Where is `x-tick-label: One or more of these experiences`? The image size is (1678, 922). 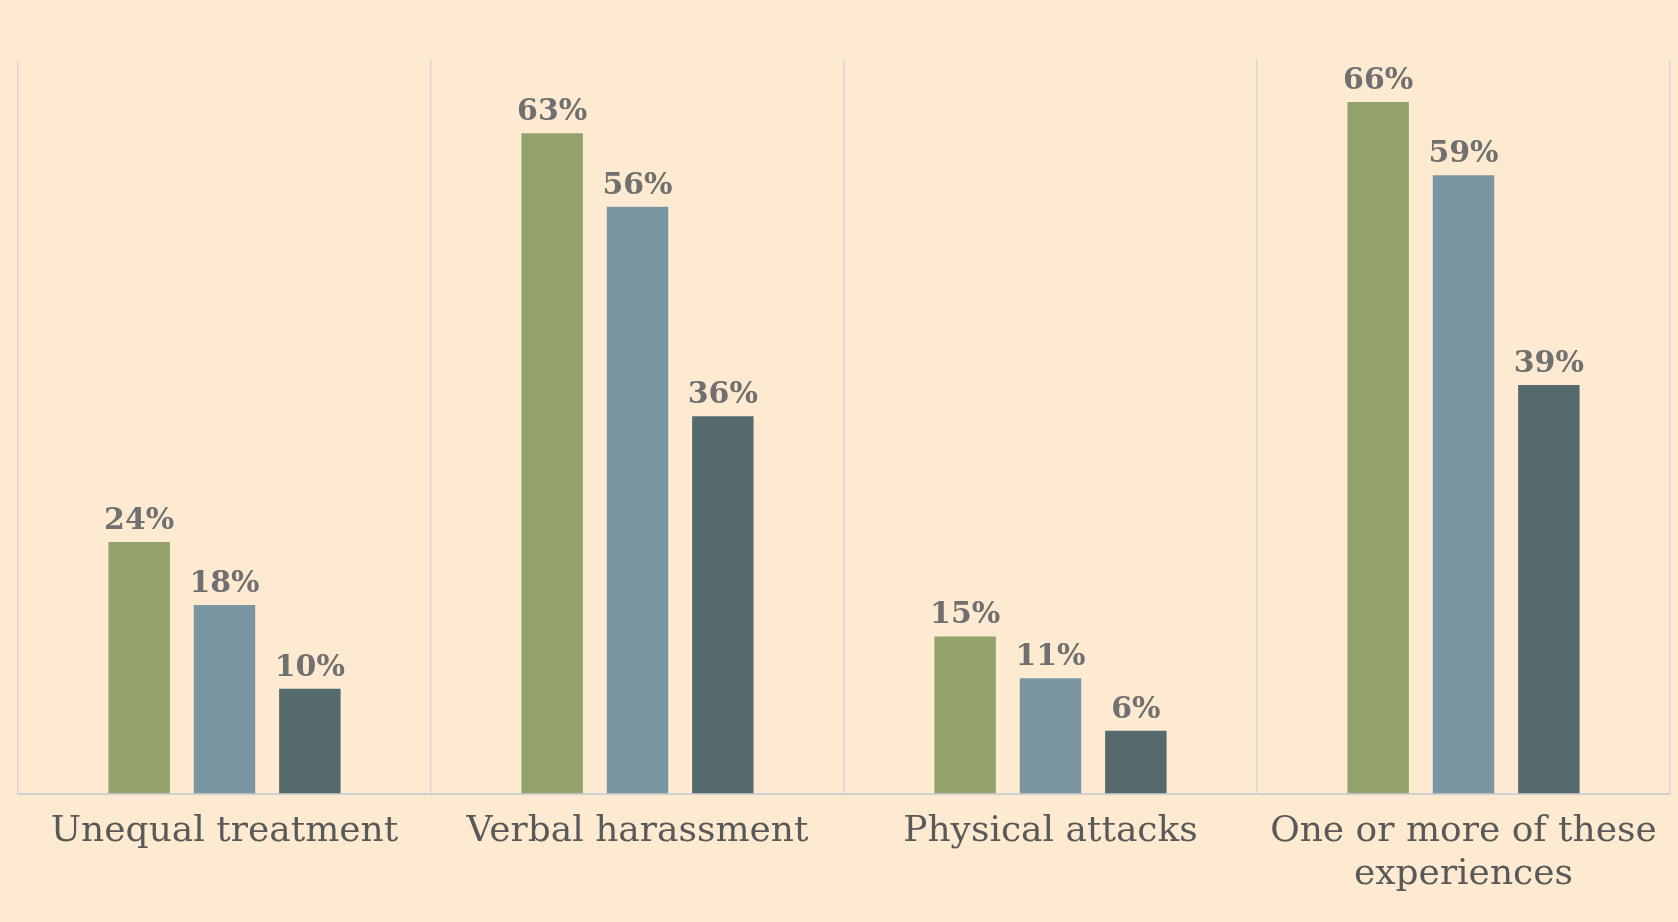
x-tick-label: One or more of these experiences is located at coordinates (1463, 849).